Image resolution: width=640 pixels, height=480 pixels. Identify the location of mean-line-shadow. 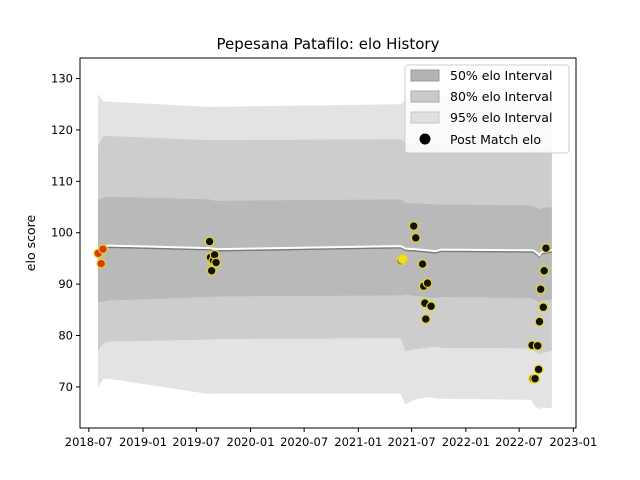
(325, 252).